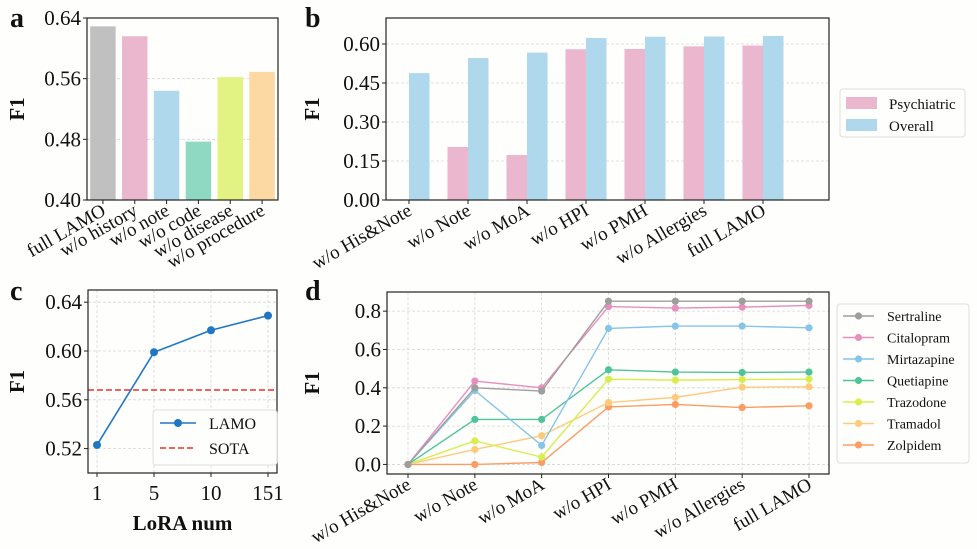 This screenshot has height=549, width=977. What do you see at coordinates (368, 426) in the screenshot?
I see `ytick-label: 0.2` at bounding box center [368, 426].